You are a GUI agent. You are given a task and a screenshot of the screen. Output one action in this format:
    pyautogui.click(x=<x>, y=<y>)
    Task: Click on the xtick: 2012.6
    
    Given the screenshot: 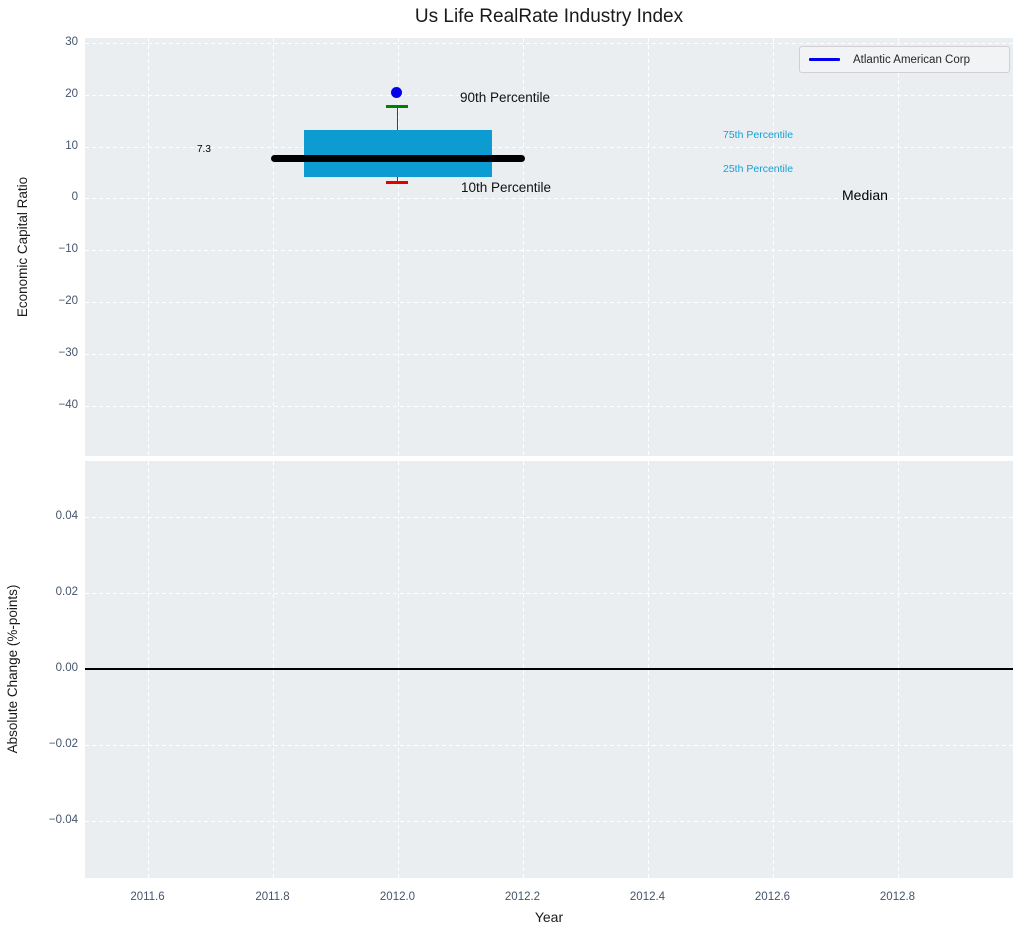 What is the action you would take?
    pyautogui.click(x=772, y=897)
    